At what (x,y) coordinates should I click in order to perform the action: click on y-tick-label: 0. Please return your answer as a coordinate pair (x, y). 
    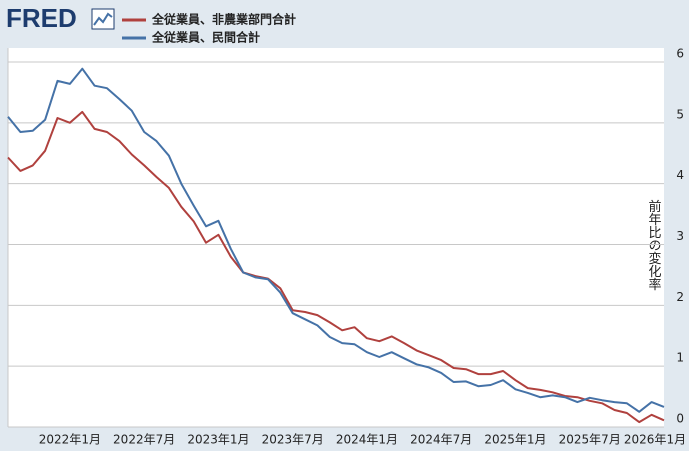
    Looking at the image, I should click on (680, 419).